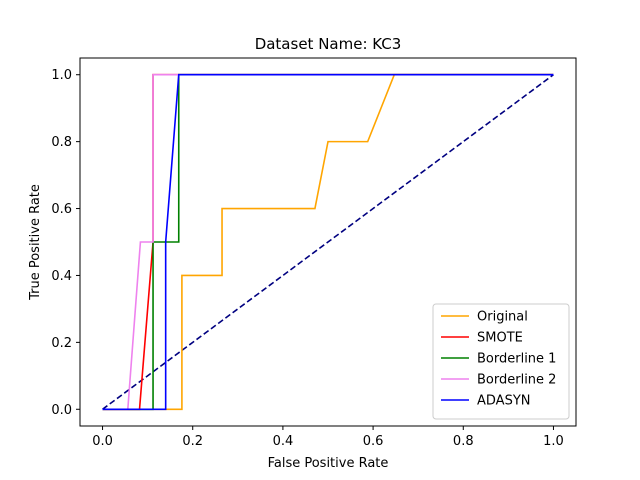 The width and height of the screenshot is (640, 480). What do you see at coordinates (35, 242) in the screenshot?
I see `y-axis-label: True Positive Rate` at bounding box center [35, 242].